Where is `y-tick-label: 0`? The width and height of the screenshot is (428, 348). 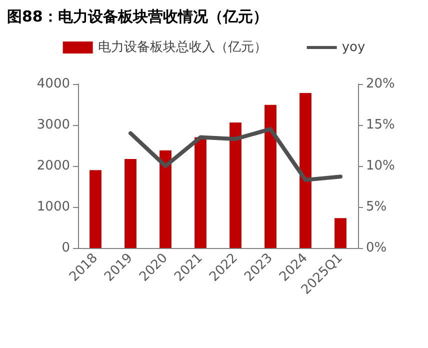
y-tick-label: 0 is located at coordinates (66, 248).